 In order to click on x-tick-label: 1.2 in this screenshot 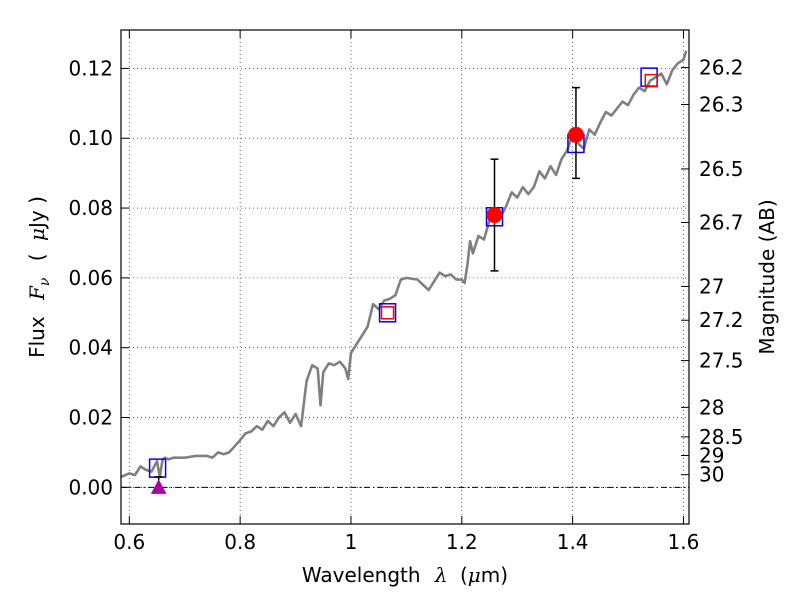, I will do `click(462, 542)`.